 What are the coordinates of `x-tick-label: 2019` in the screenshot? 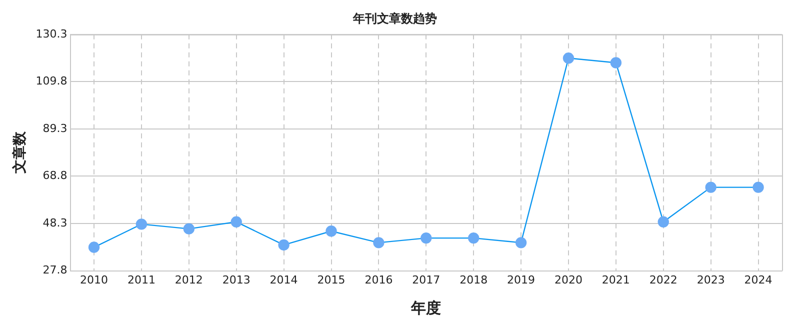 It's located at (521, 279).